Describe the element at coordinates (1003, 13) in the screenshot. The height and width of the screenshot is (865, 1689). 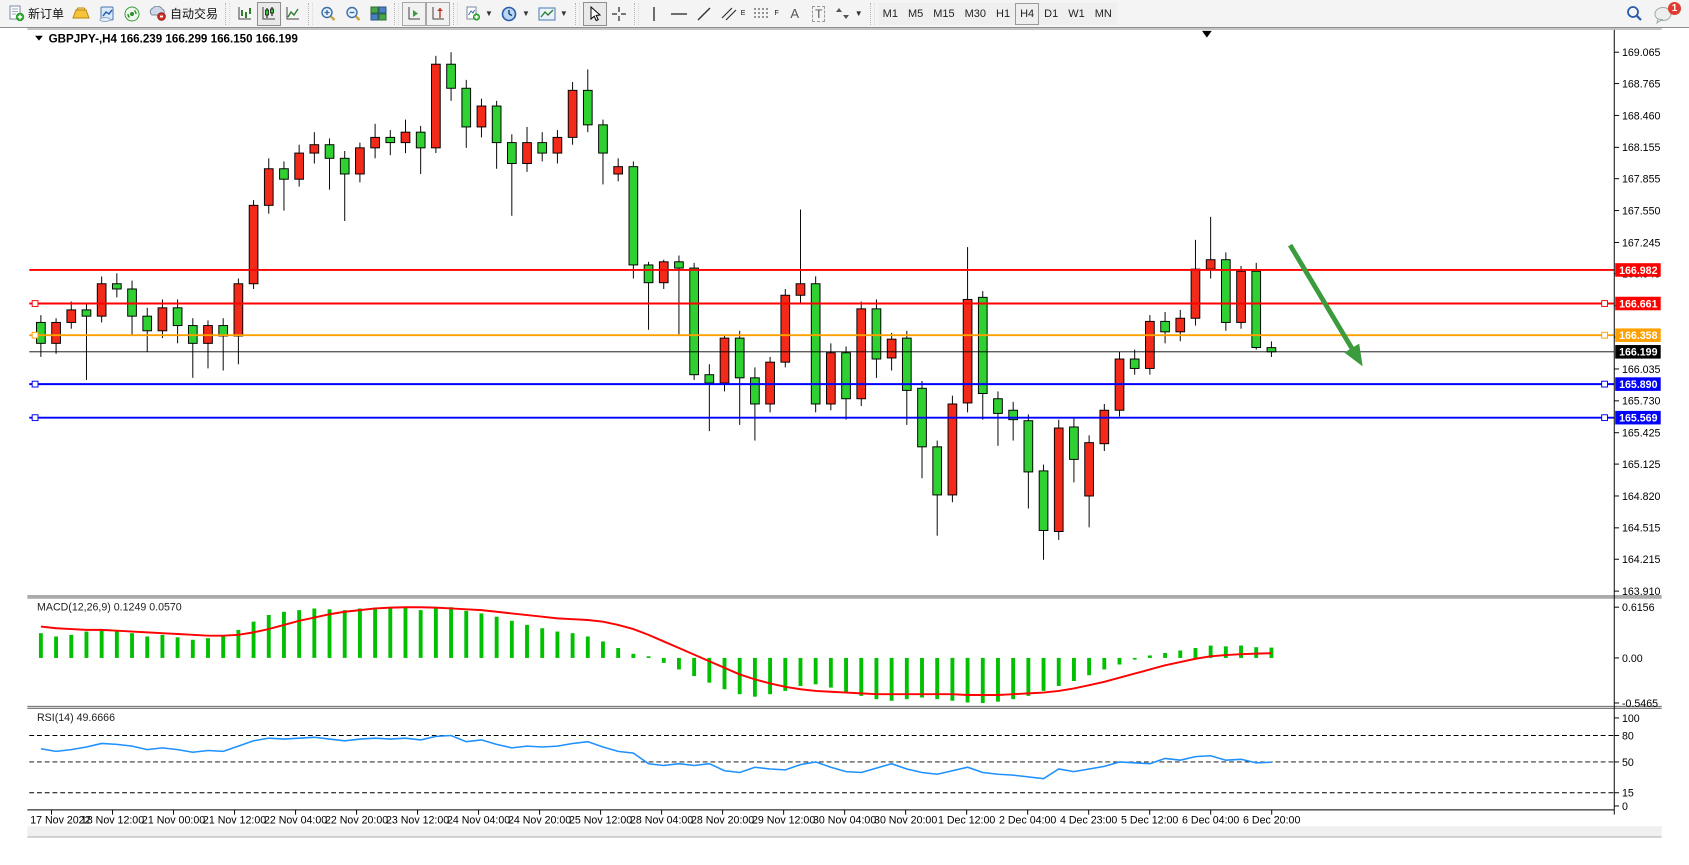
I see `timeframe-button-h1: H1` at that location.